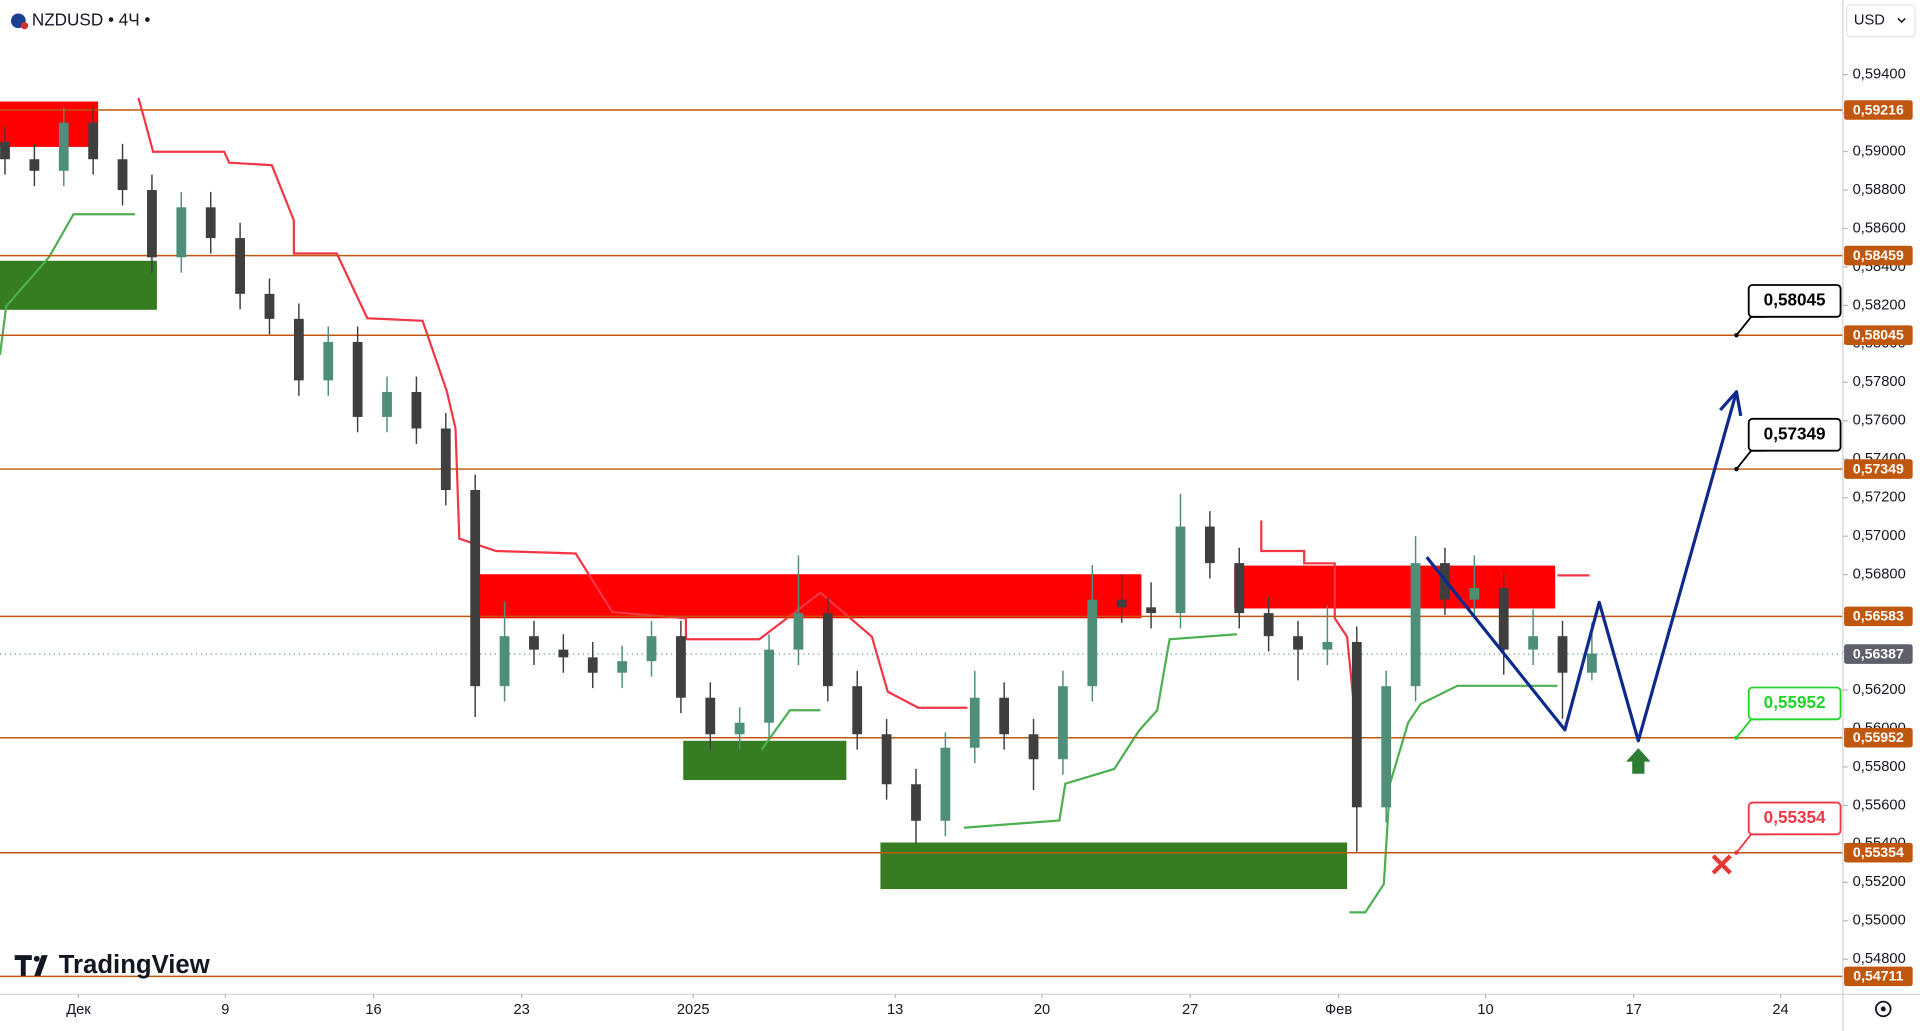  I want to click on y-tick-label: 0,56200, so click(1879, 690).